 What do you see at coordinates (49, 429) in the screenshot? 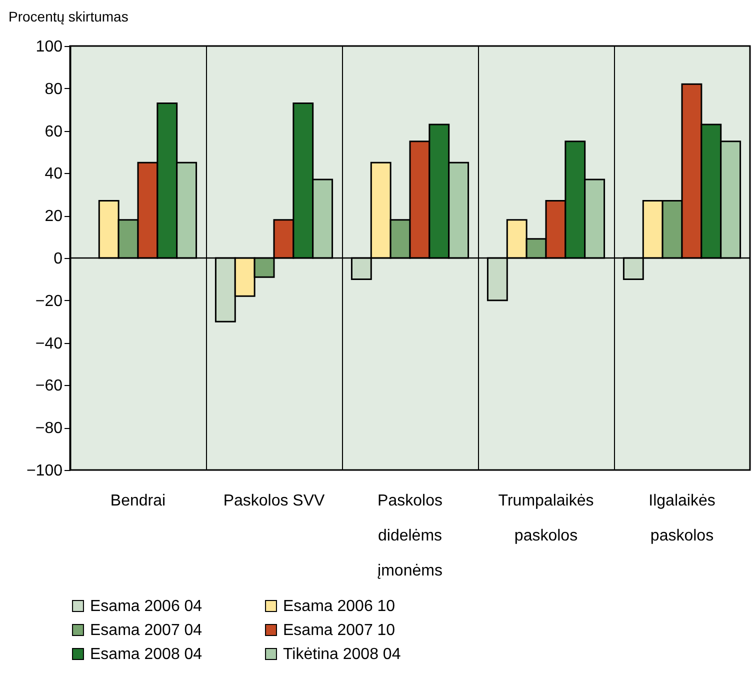
I see `y-tick-label: −80` at bounding box center [49, 429].